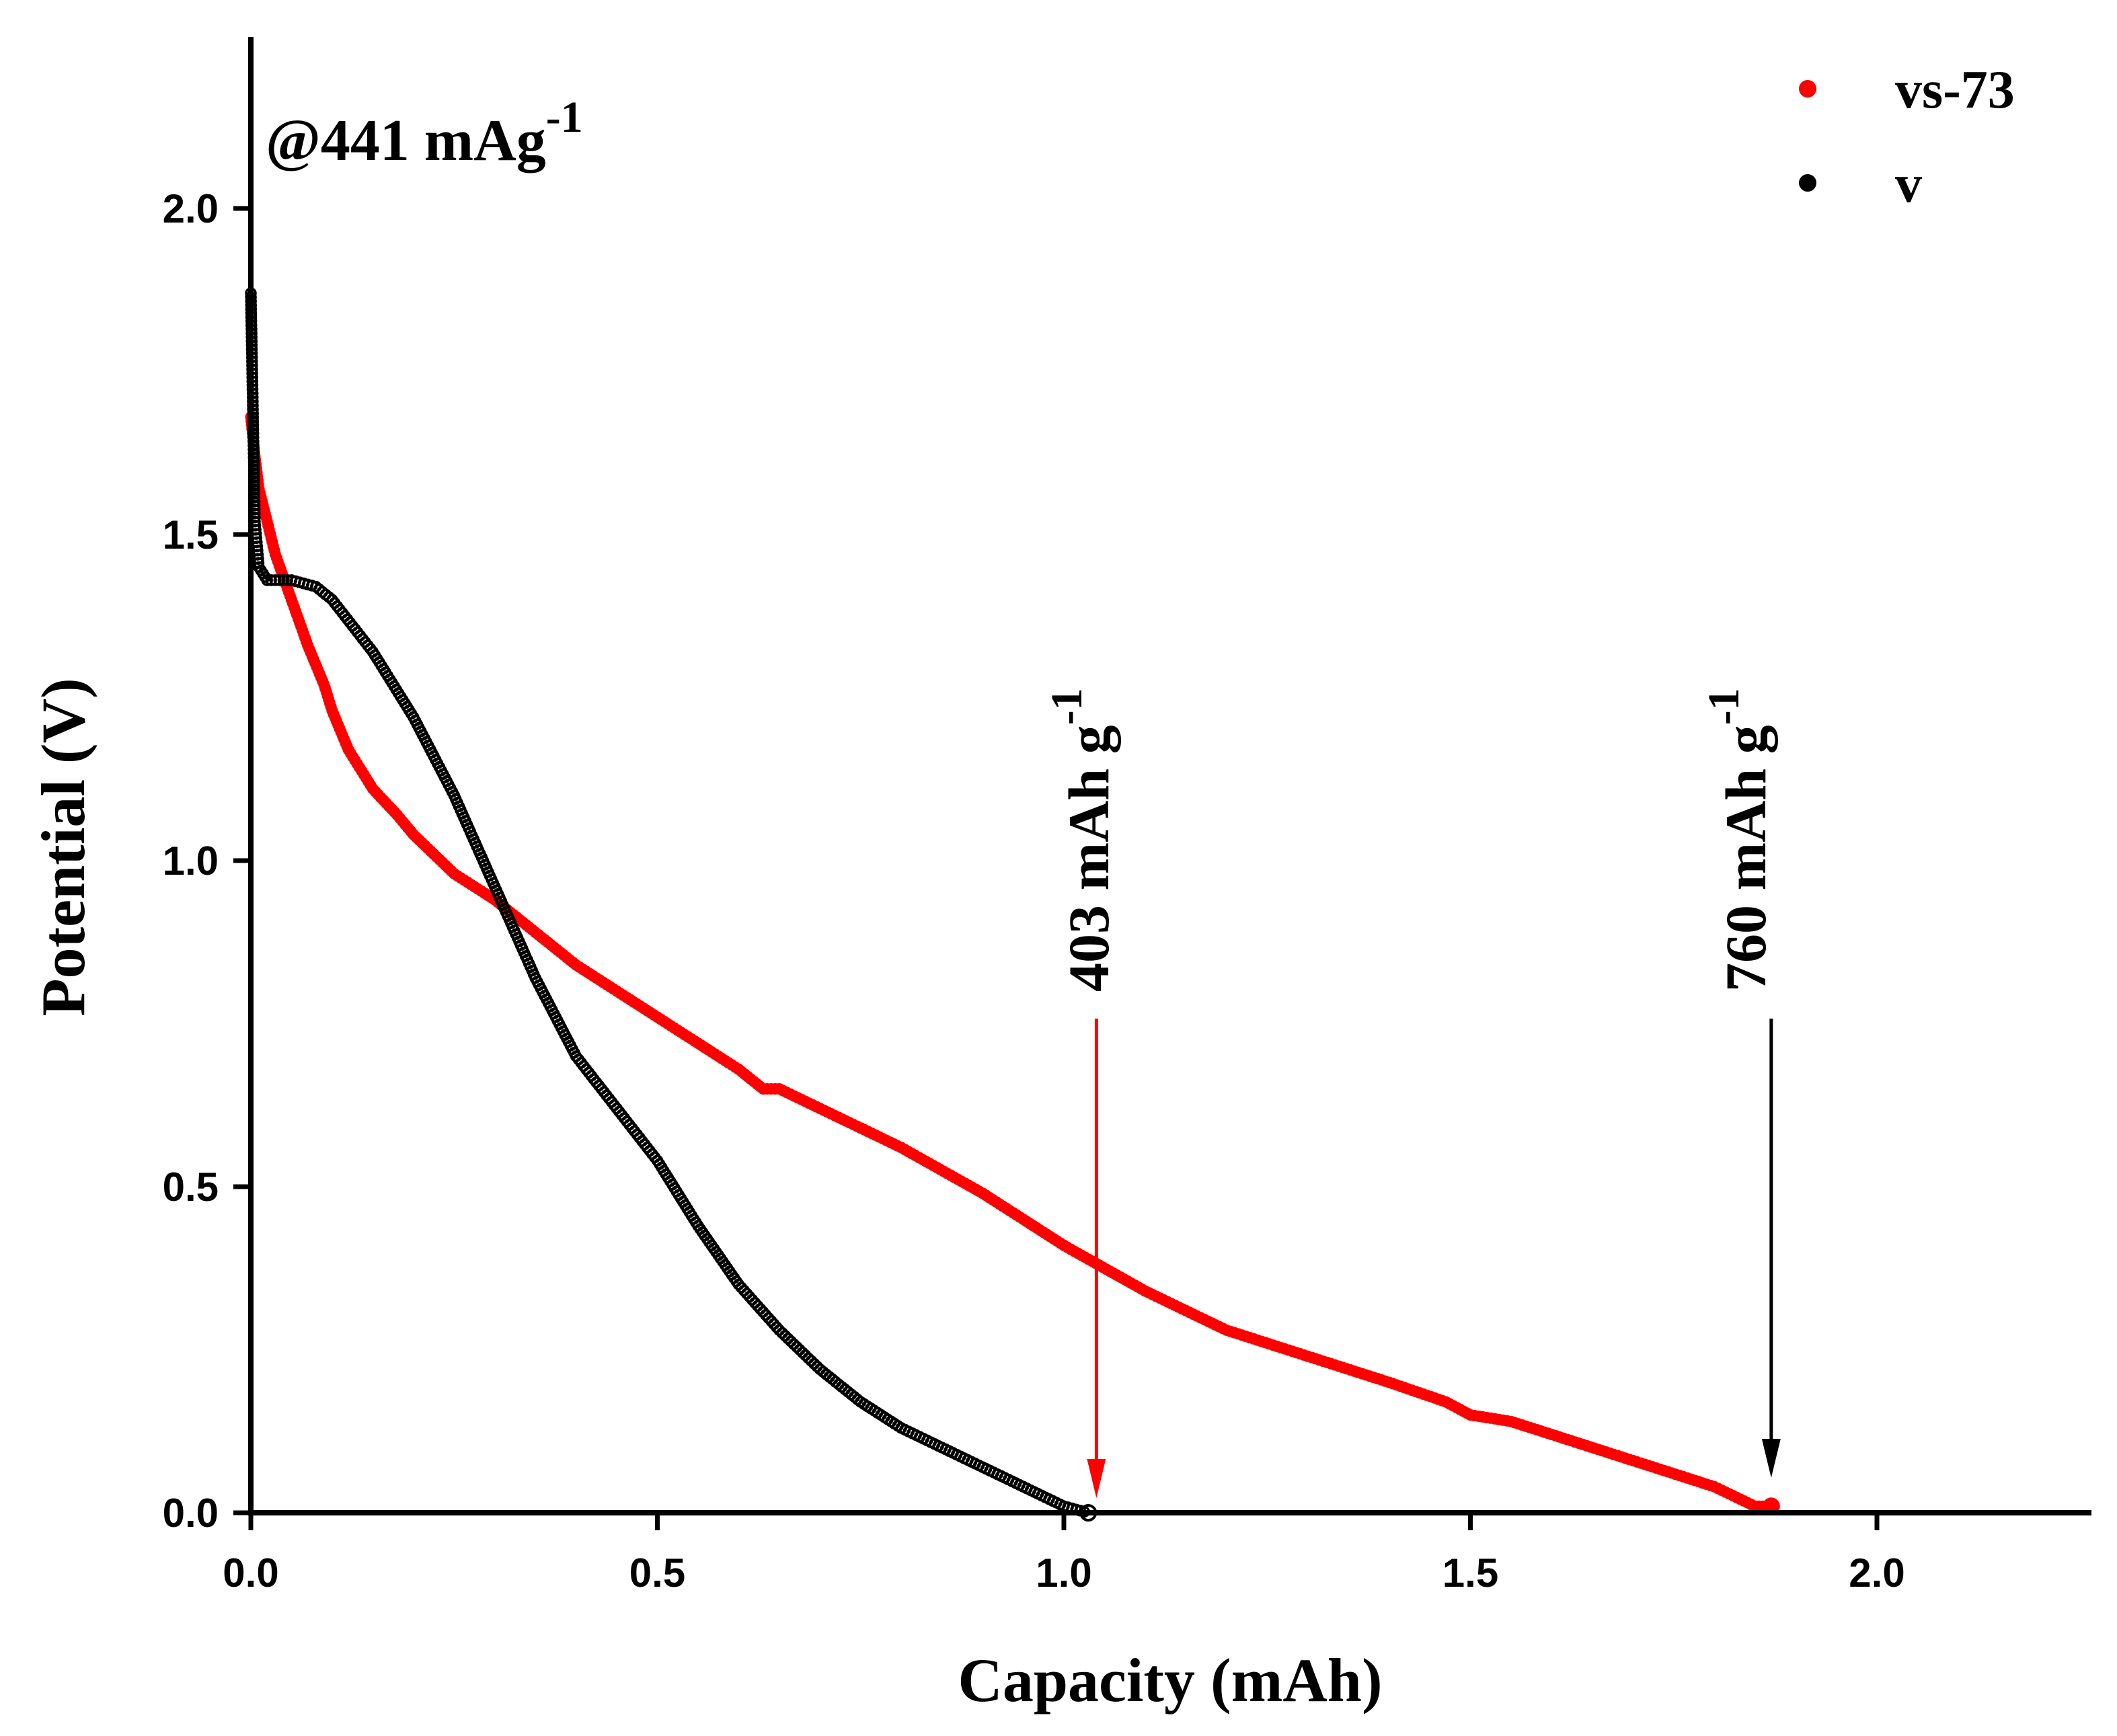 This screenshot has height=1736, width=2117. I want to click on legend-label-vs-73: vs-73, so click(1955, 90).